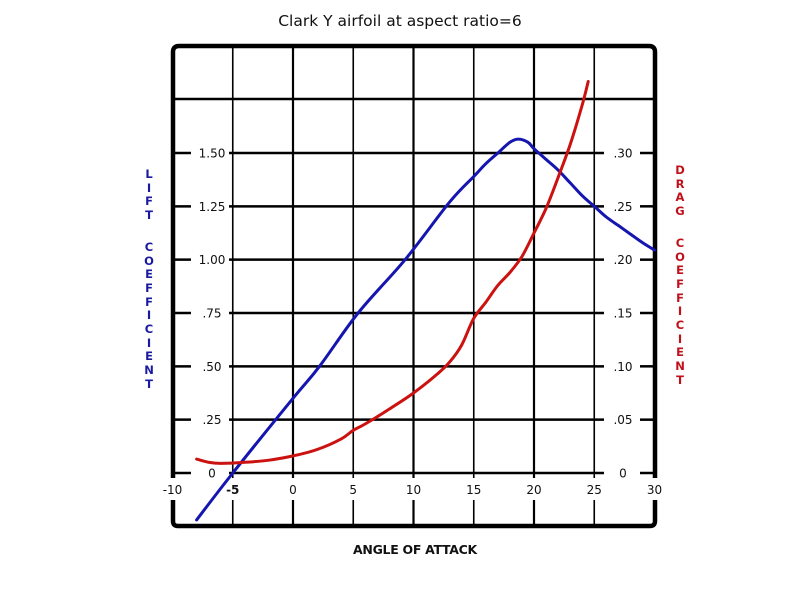 The height and width of the screenshot is (600, 800). I want to click on axis-label-letter: L, so click(149, 174).